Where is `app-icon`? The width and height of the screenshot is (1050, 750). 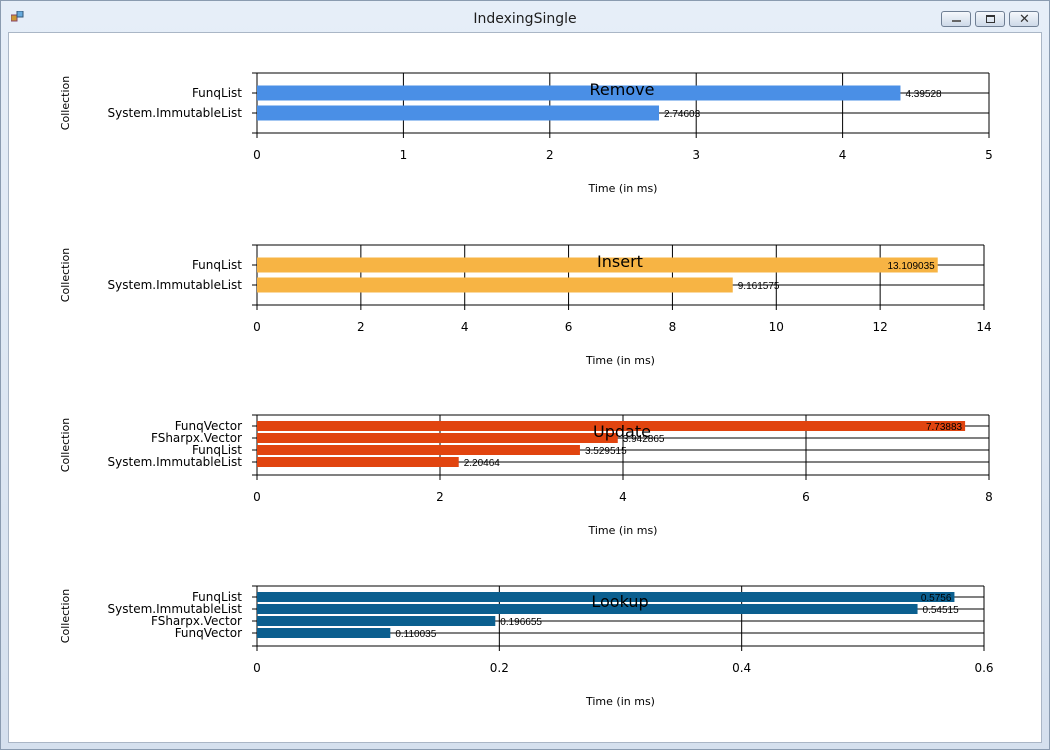 app-icon is located at coordinates (17, 16).